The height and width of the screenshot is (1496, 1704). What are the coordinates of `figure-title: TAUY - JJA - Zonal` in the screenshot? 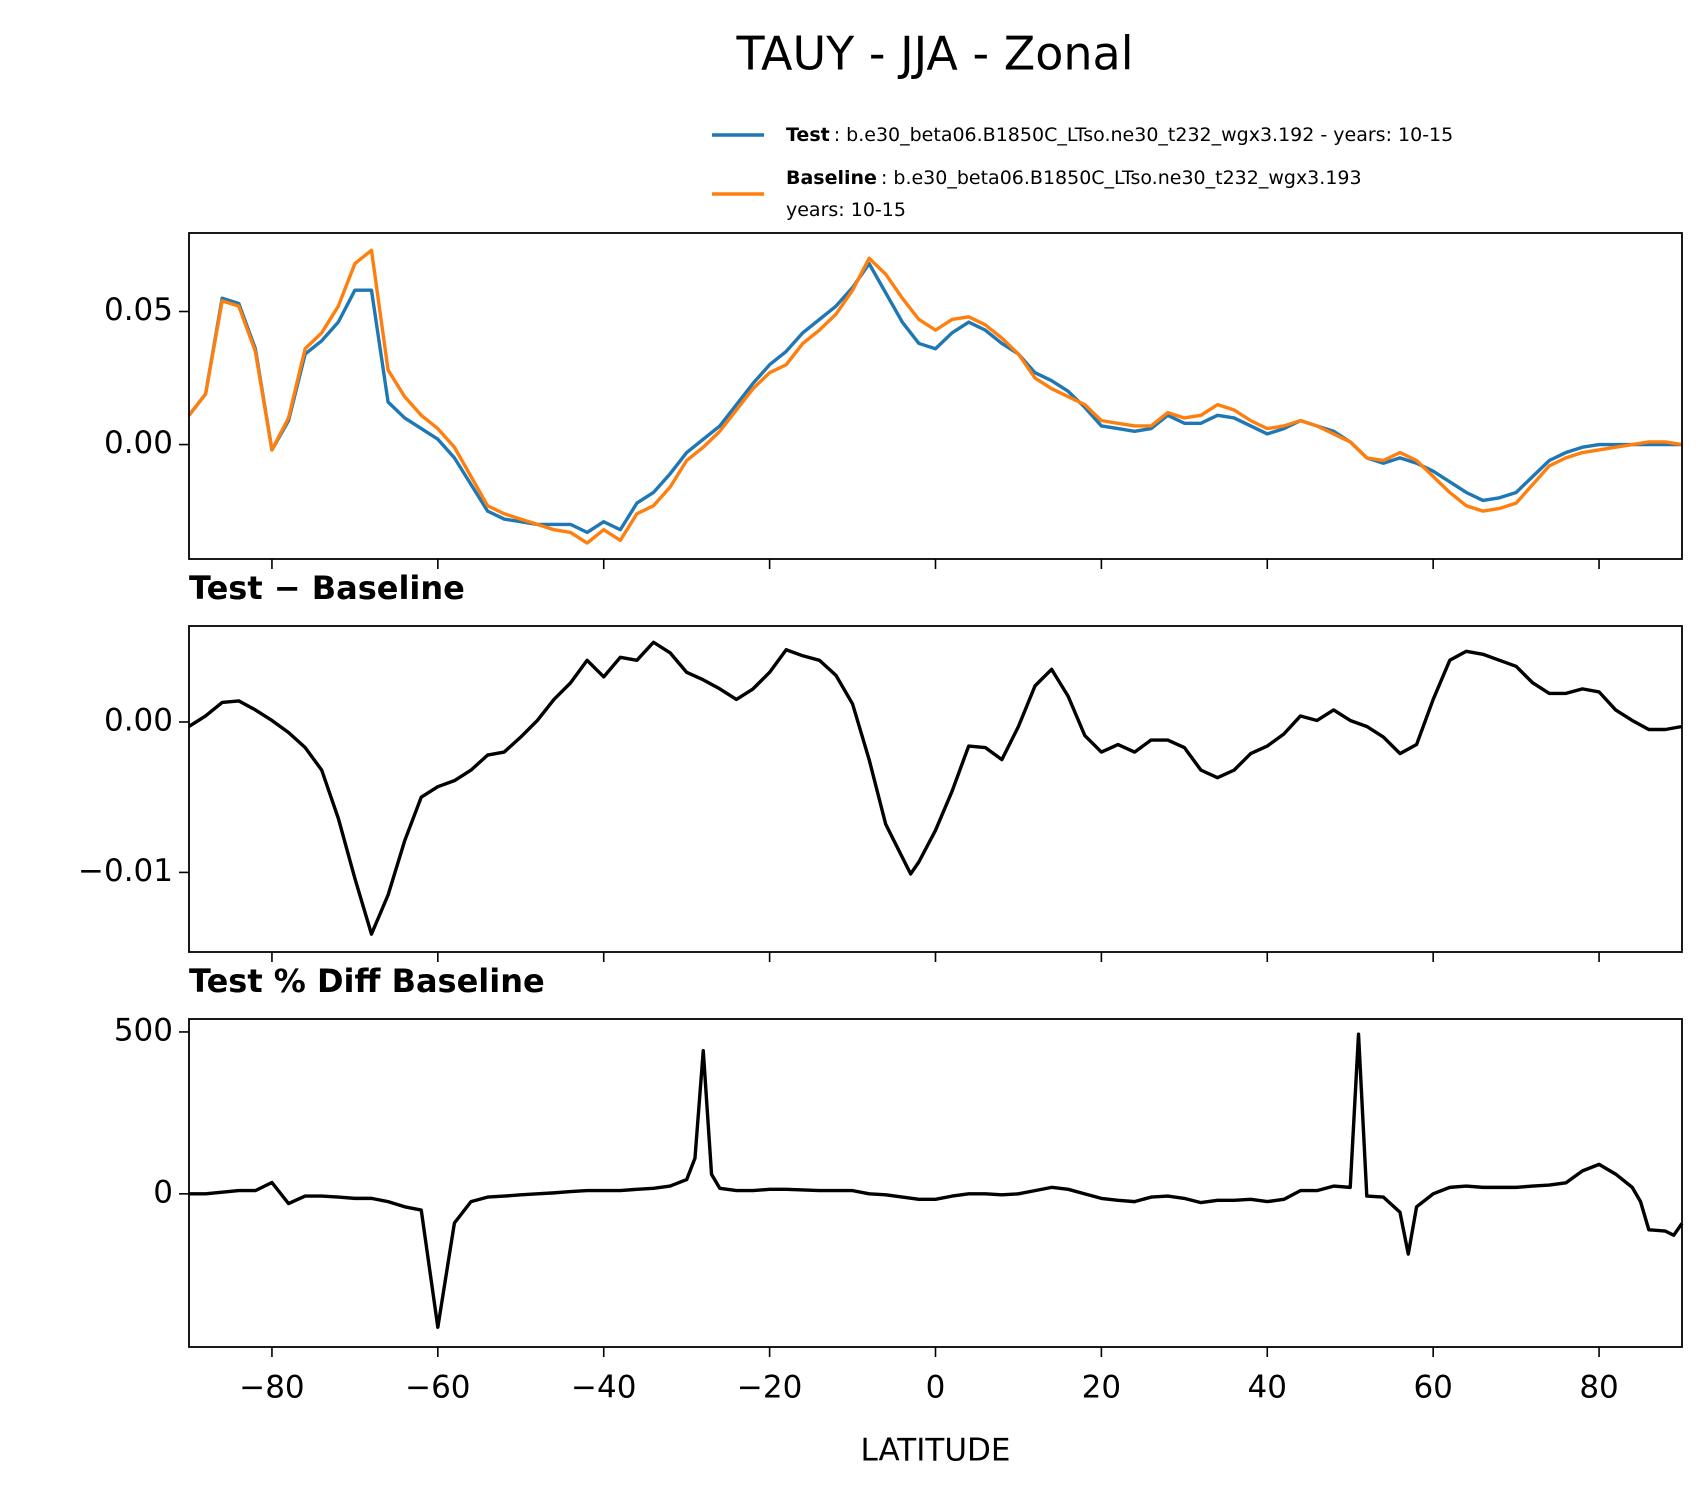 It's located at (934, 54).